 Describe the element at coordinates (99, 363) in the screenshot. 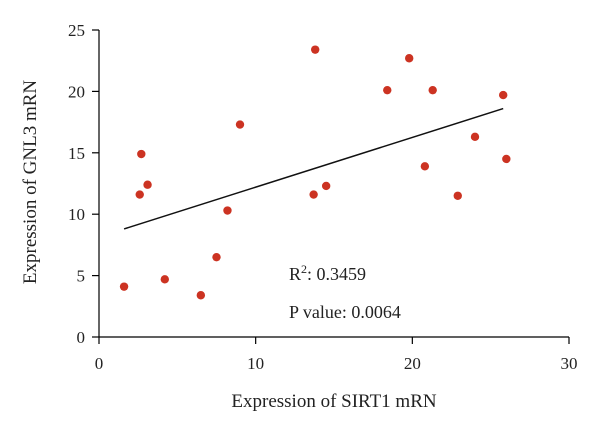

I see `x-tick-label: 0` at that location.